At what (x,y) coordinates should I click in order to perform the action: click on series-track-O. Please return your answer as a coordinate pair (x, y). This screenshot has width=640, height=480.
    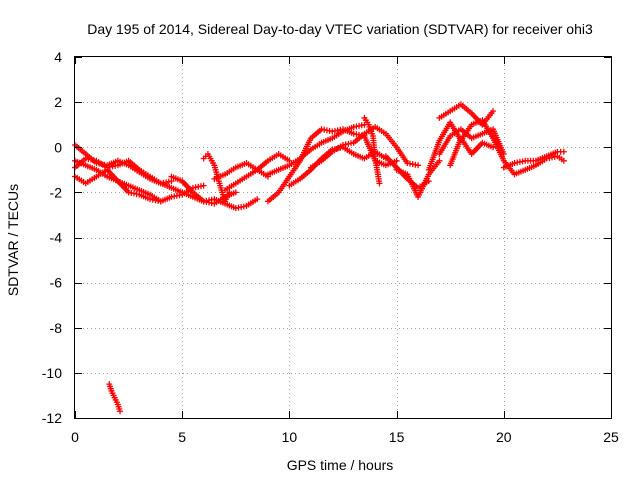
    Looking at the image, I should click on (418, 178).